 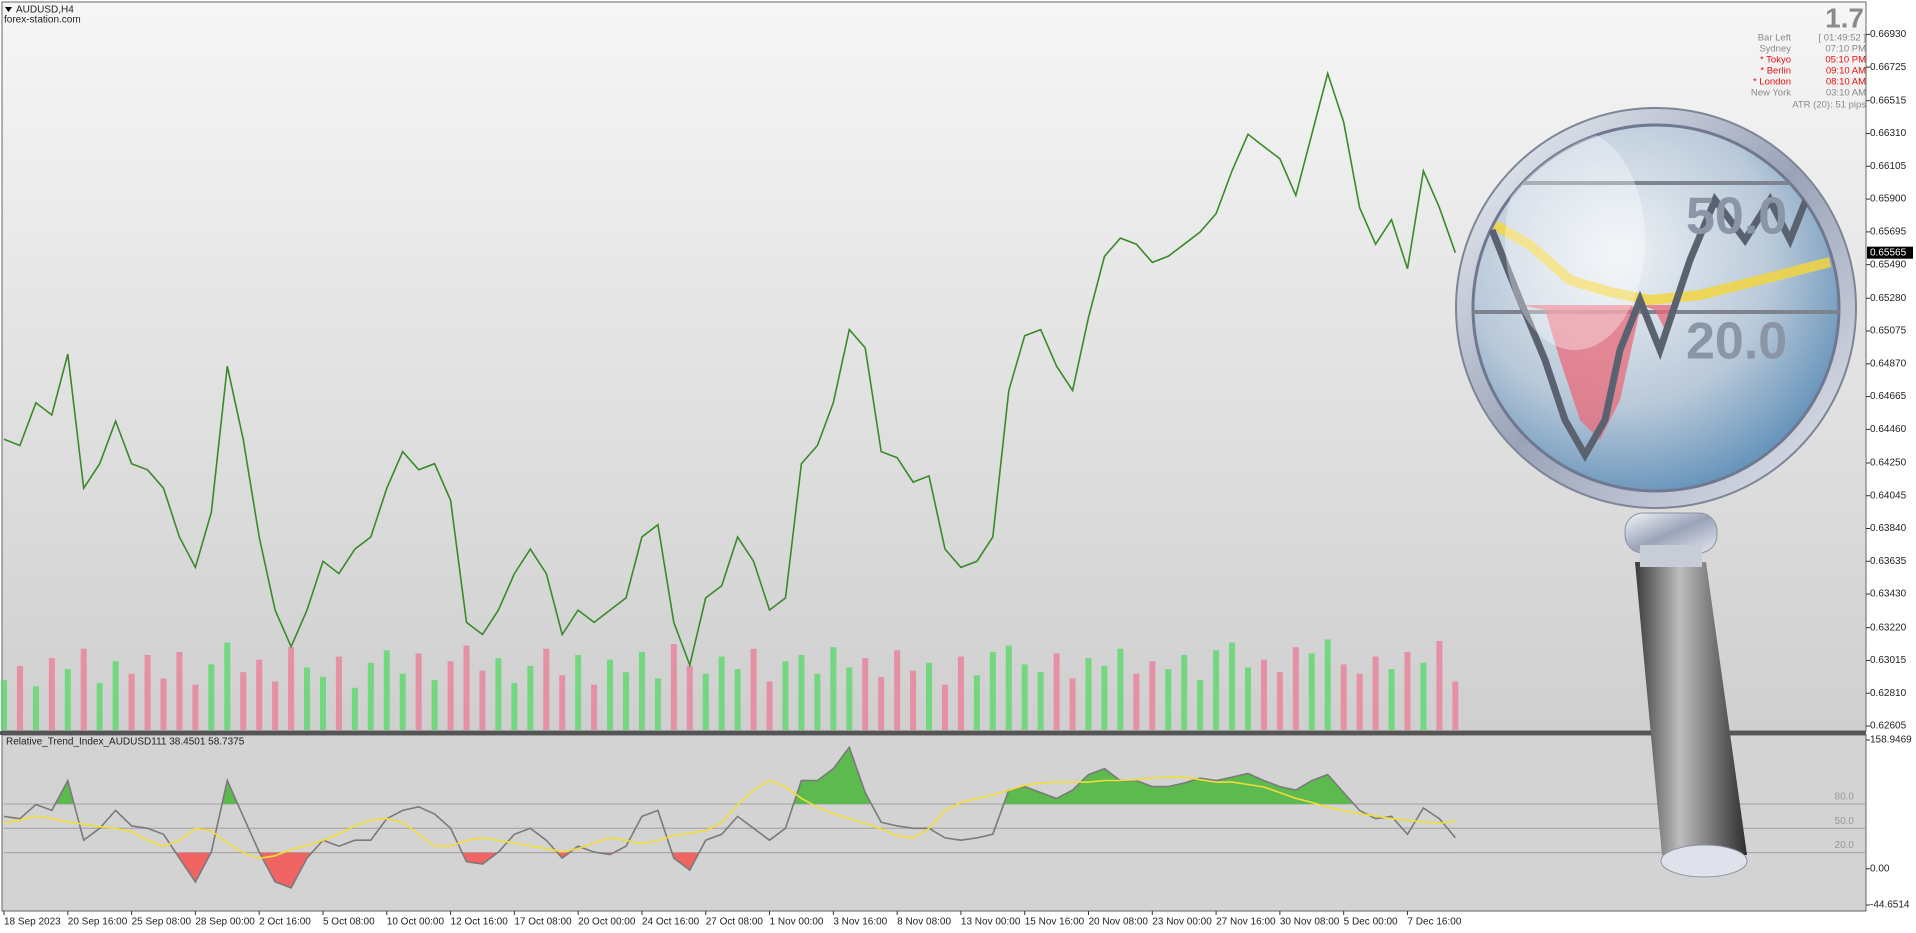 I want to click on level-label: 20.0, so click(x=1845, y=845).